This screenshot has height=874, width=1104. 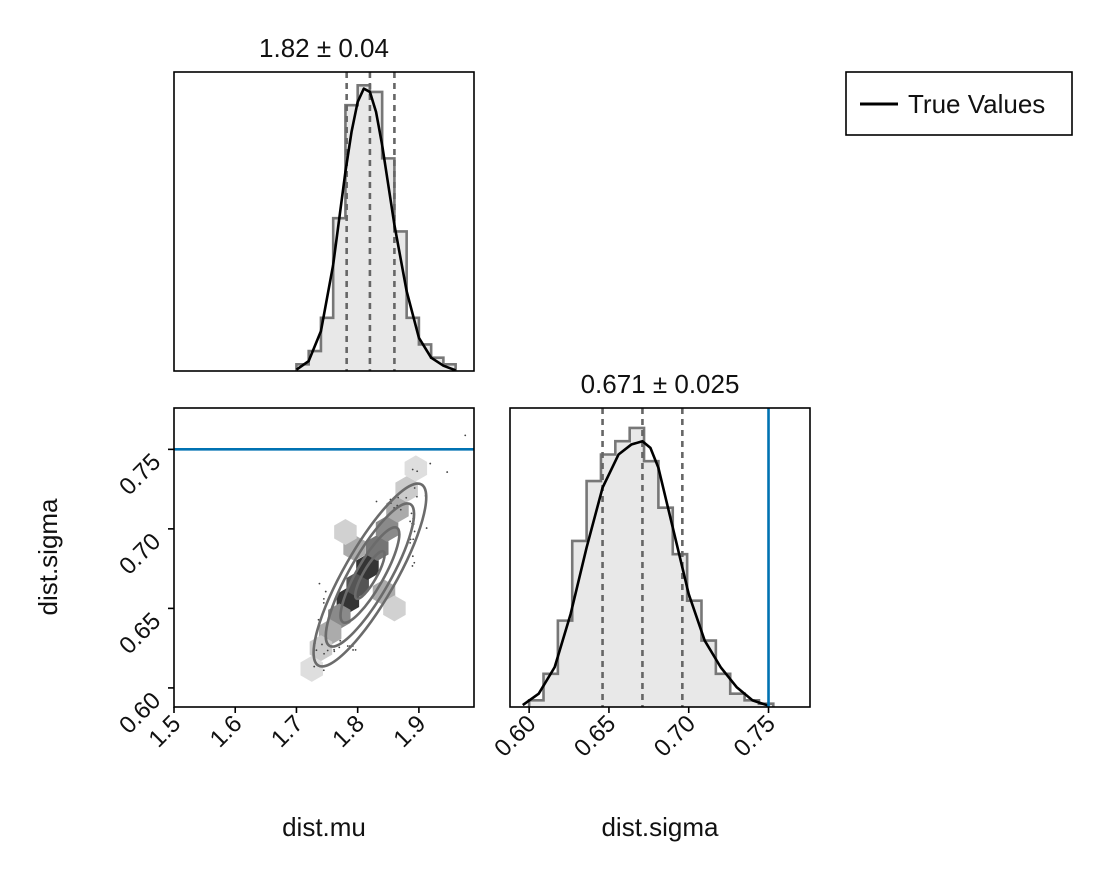 What do you see at coordinates (635, 734) in the screenshot?
I see `sigma-marginal-ticks: 0.60 0.65 0.70 0.75` at bounding box center [635, 734].